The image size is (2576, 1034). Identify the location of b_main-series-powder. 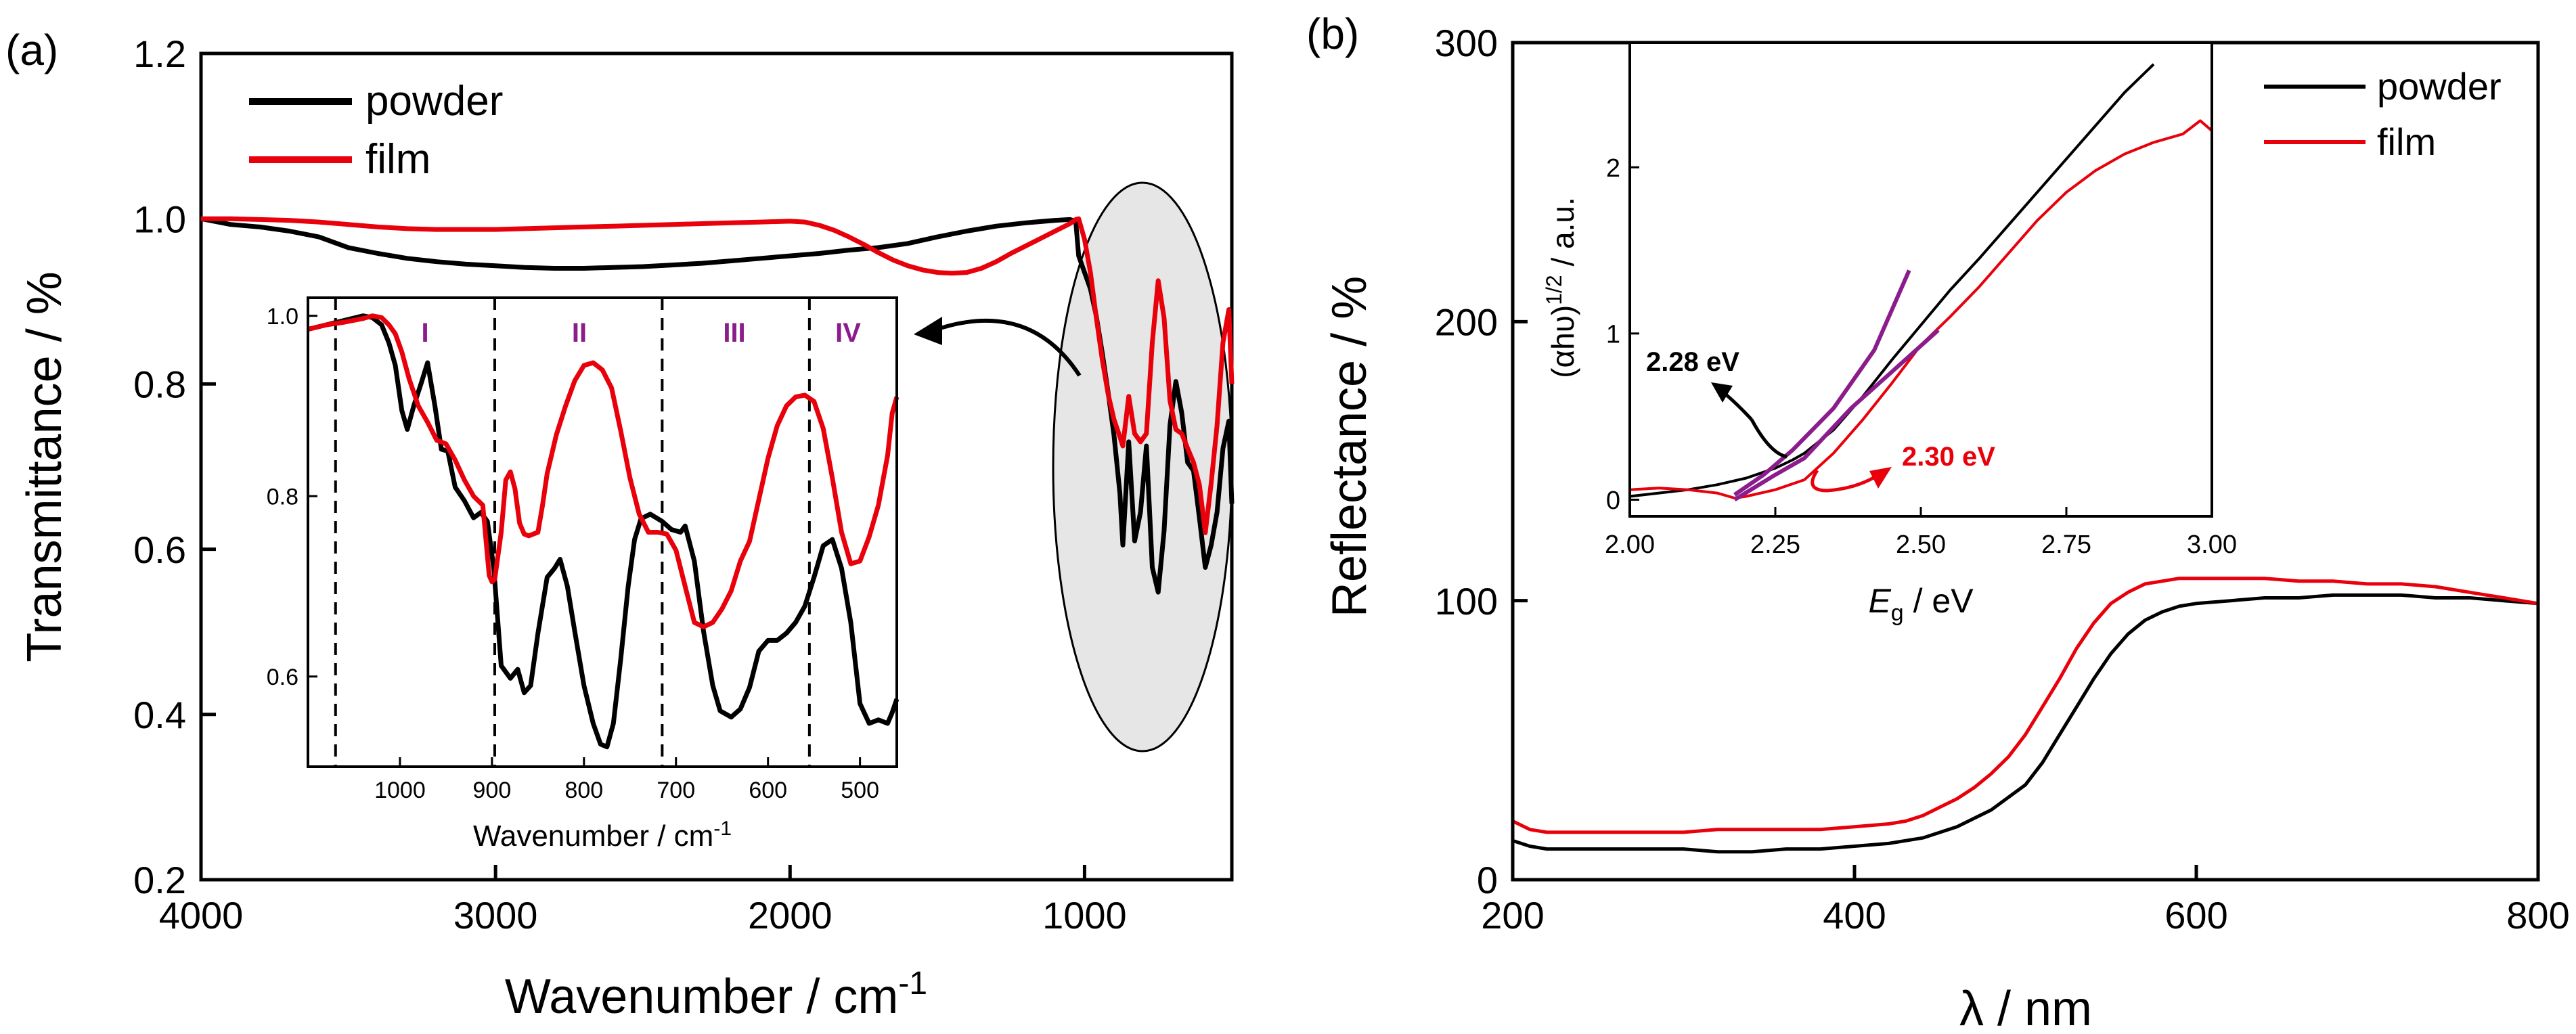
(2025, 723).